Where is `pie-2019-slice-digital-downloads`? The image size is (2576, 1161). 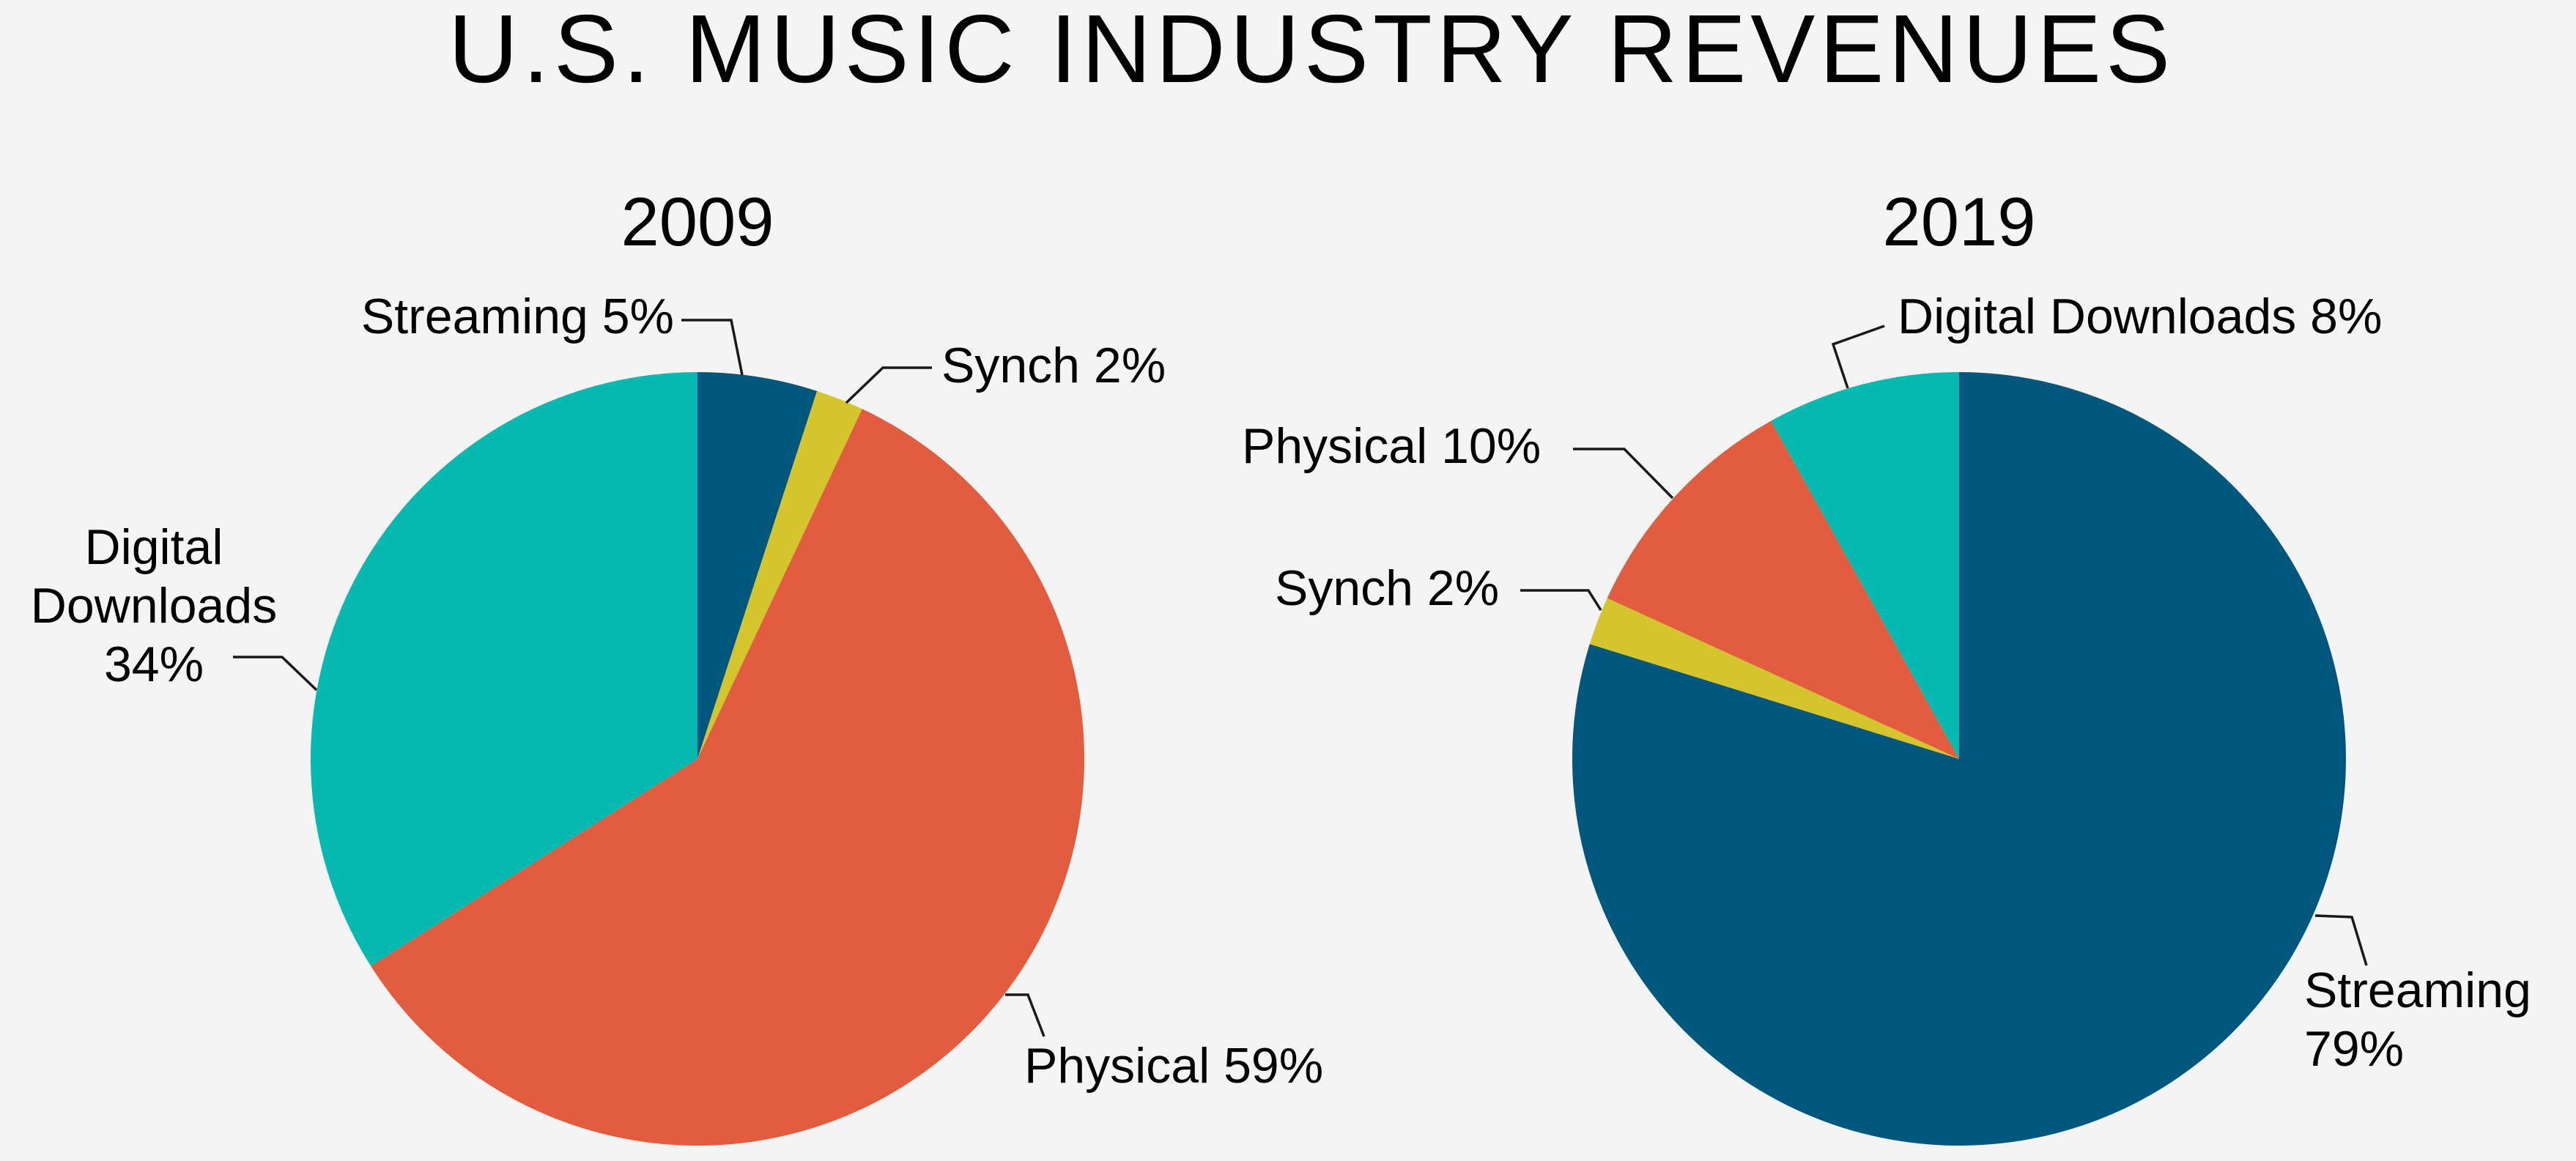 pie-2019-slice-digital-downloads is located at coordinates (1865, 565).